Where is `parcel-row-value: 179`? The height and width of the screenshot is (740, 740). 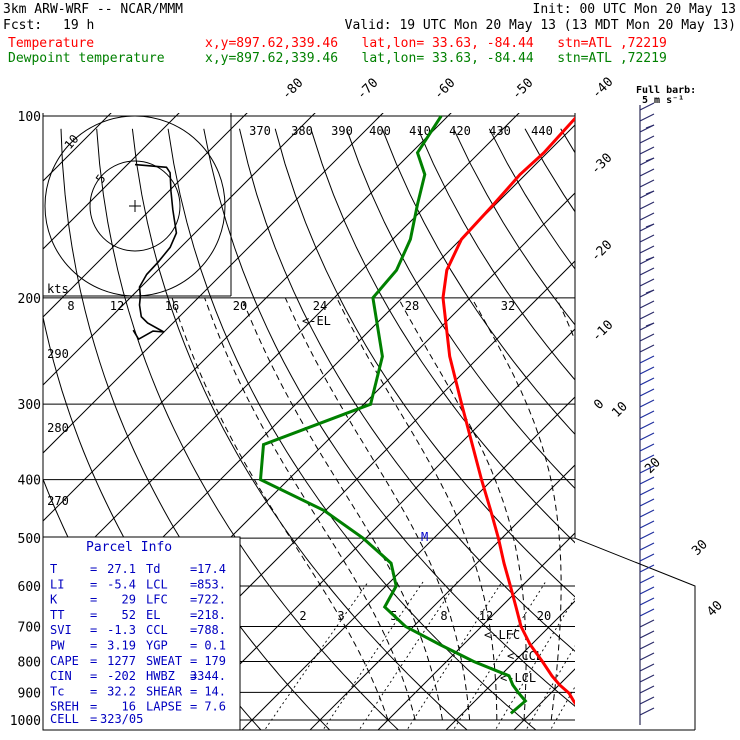 parcel-row-value: 179 is located at coordinates (215, 661).